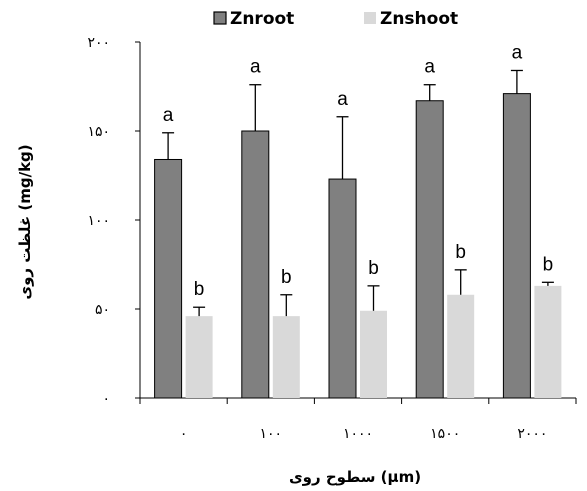 The width and height of the screenshot is (587, 491). Describe the element at coordinates (98, 43) in the screenshot. I see `y-tick-label: ۲۰۰` at that location.